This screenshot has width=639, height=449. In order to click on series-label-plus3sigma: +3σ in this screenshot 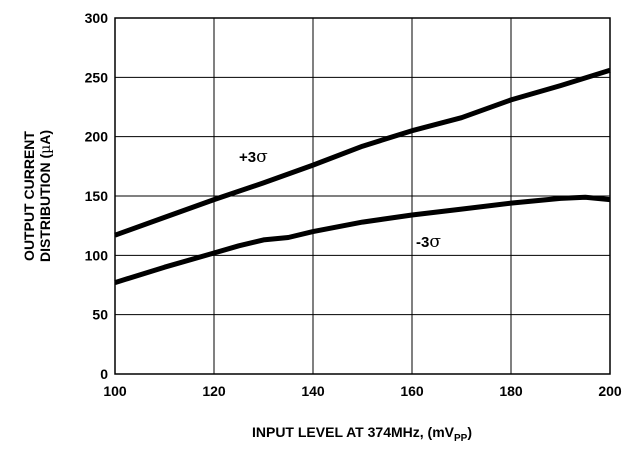, I will do `click(253, 157)`.